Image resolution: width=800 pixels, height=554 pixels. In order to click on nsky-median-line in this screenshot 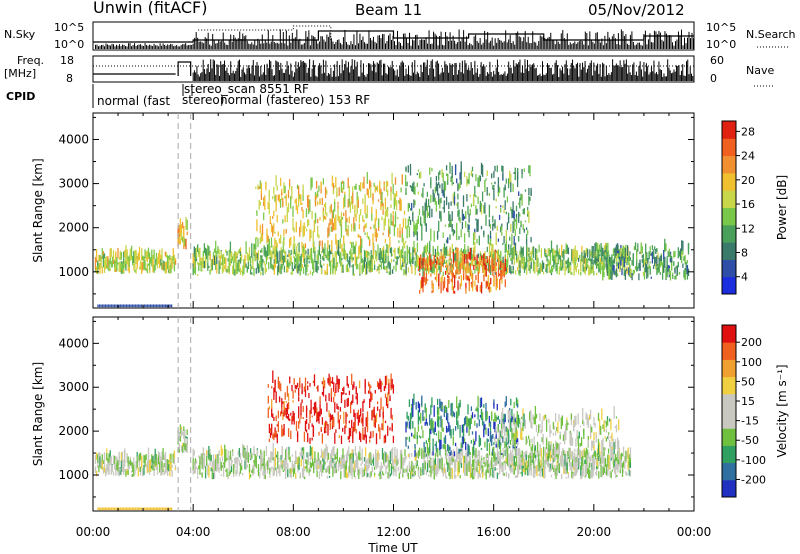, I will do `click(393, 36)`.